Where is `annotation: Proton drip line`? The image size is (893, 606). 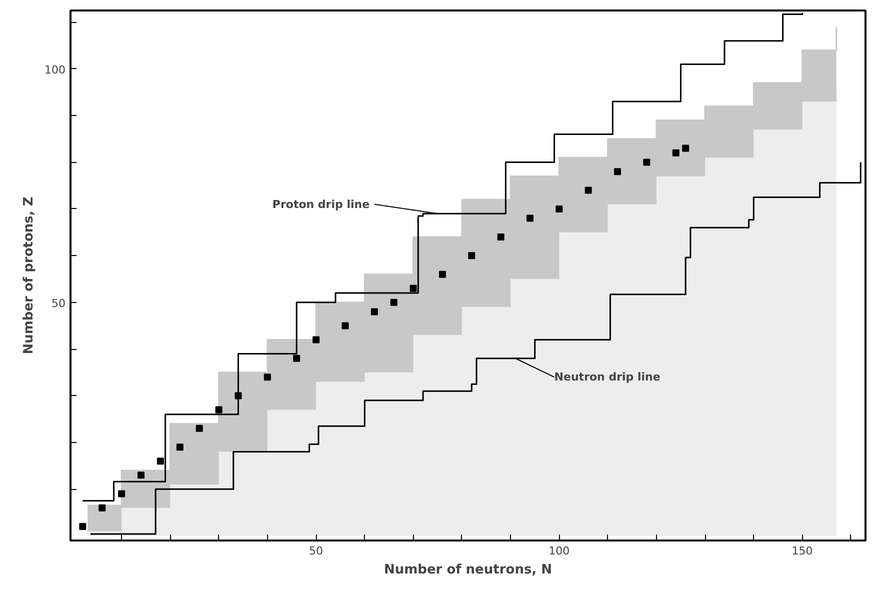 annotation: Proton drip line is located at coordinates (321, 204).